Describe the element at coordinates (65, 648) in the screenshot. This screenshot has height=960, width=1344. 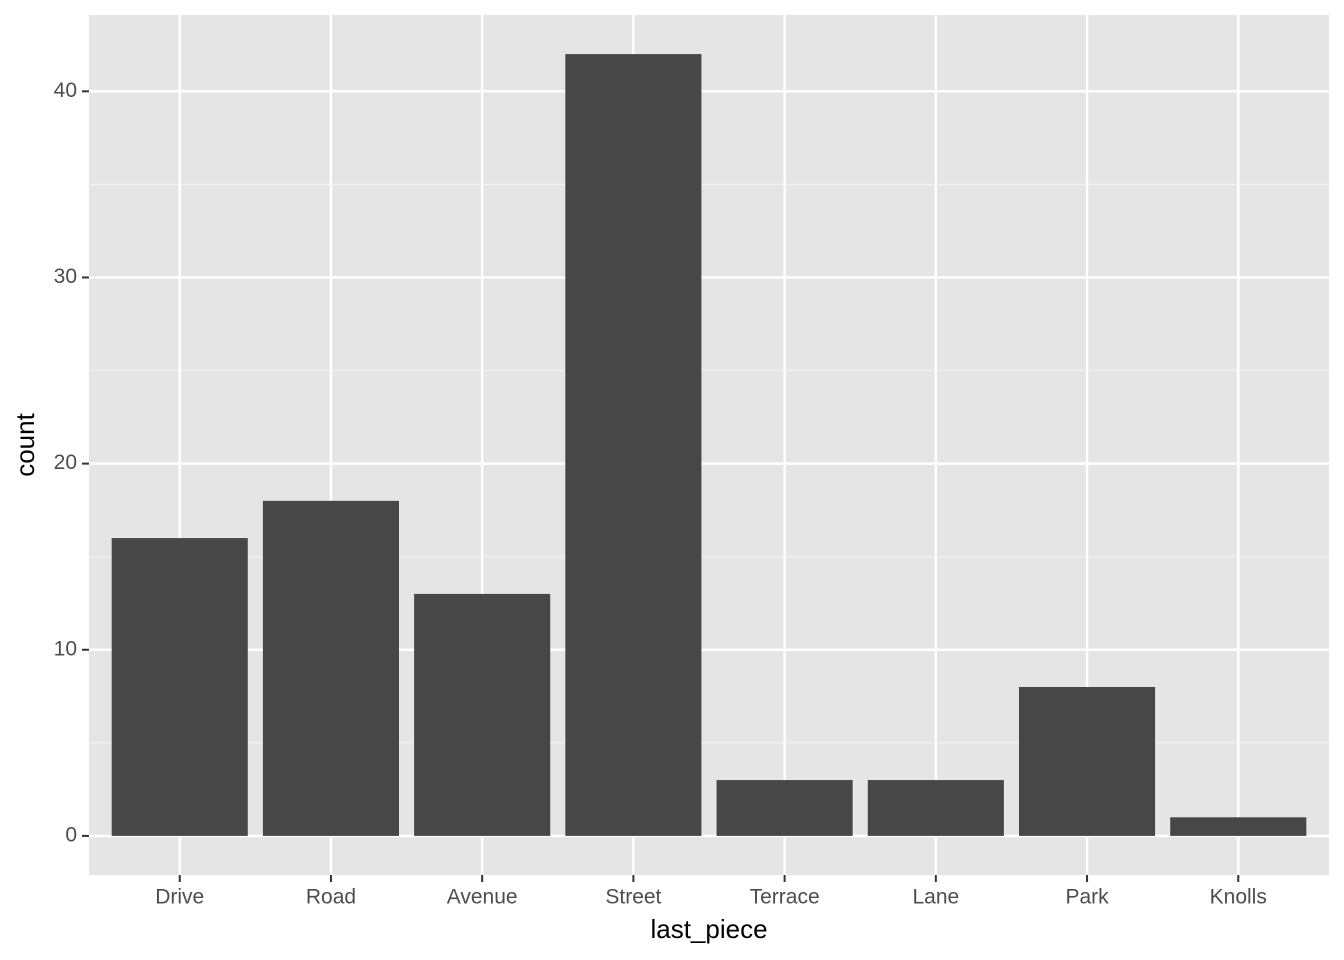
I see `y-tick-label: 10` at that location.